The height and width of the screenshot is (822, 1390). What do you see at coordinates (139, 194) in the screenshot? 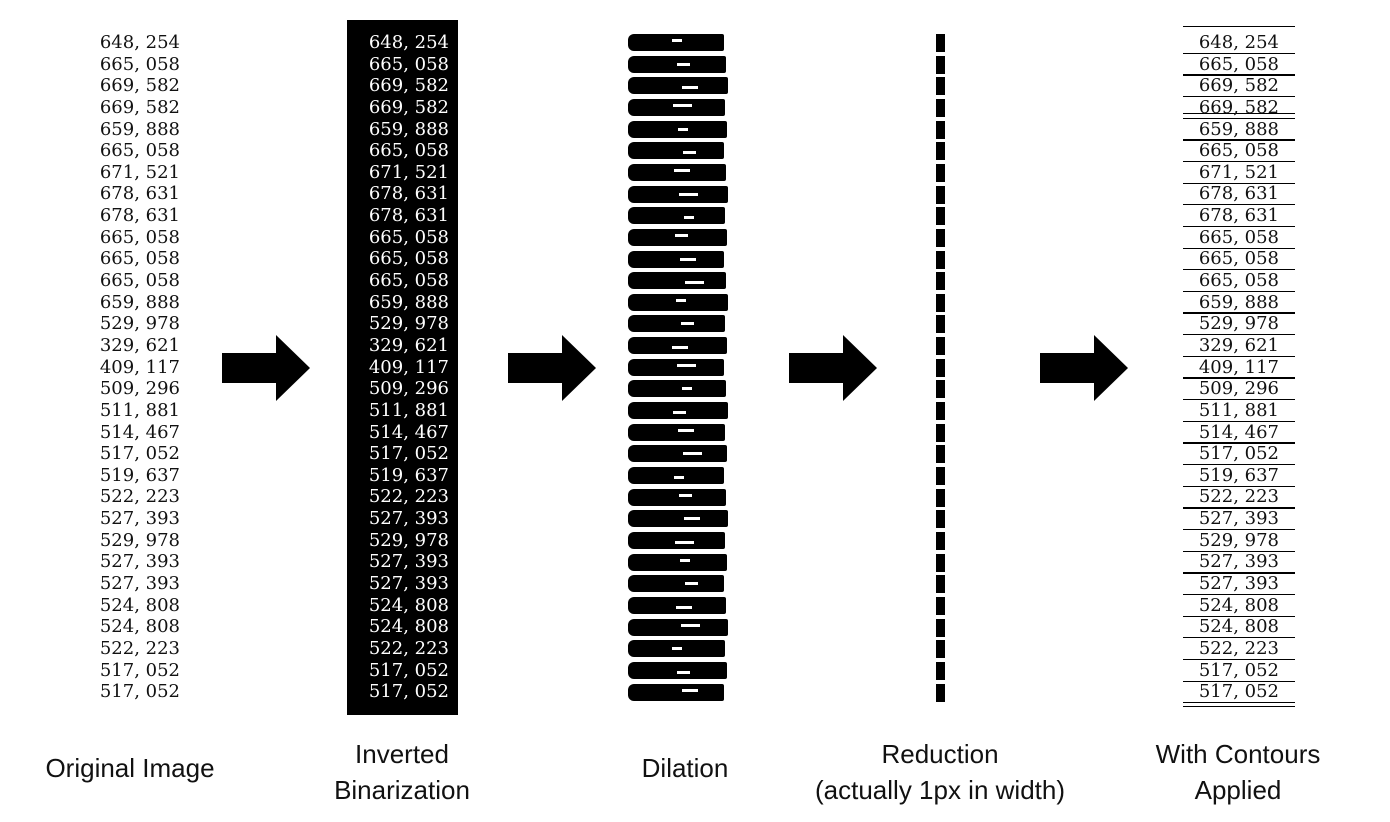
I see `original-number-row: 678, 631` at bounding box center [139, 194].